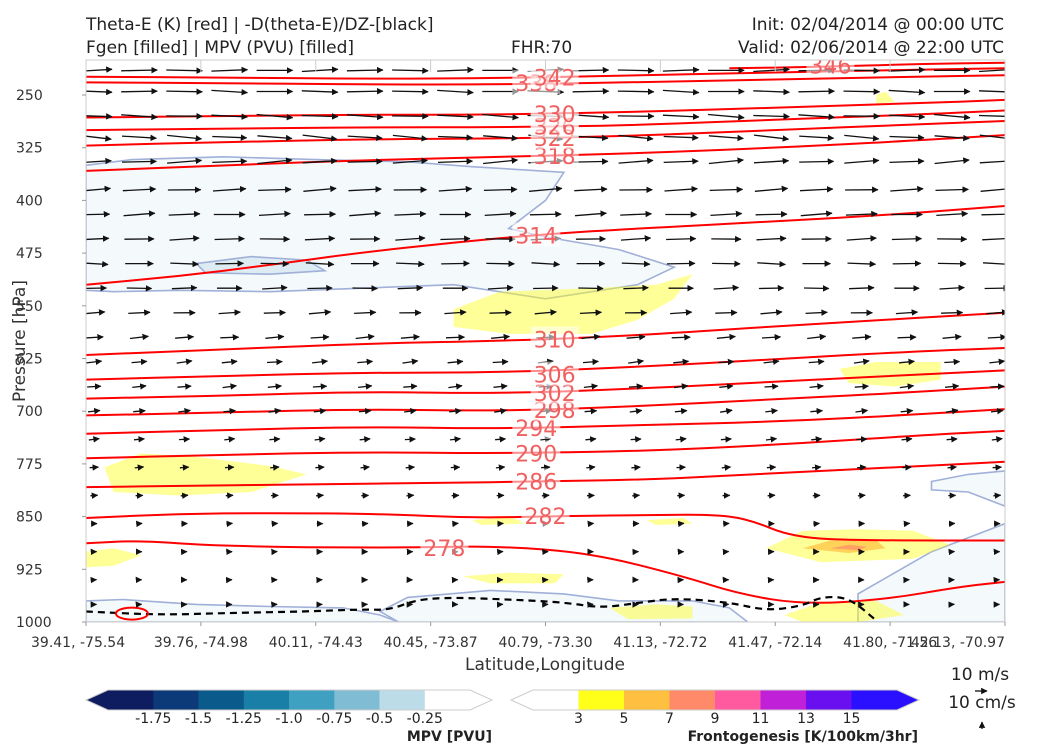  What do you see at coordinates (542, 48) in the screenshot?
I see `forecast-hour: FHR:70` at bounding box center [542, 48].